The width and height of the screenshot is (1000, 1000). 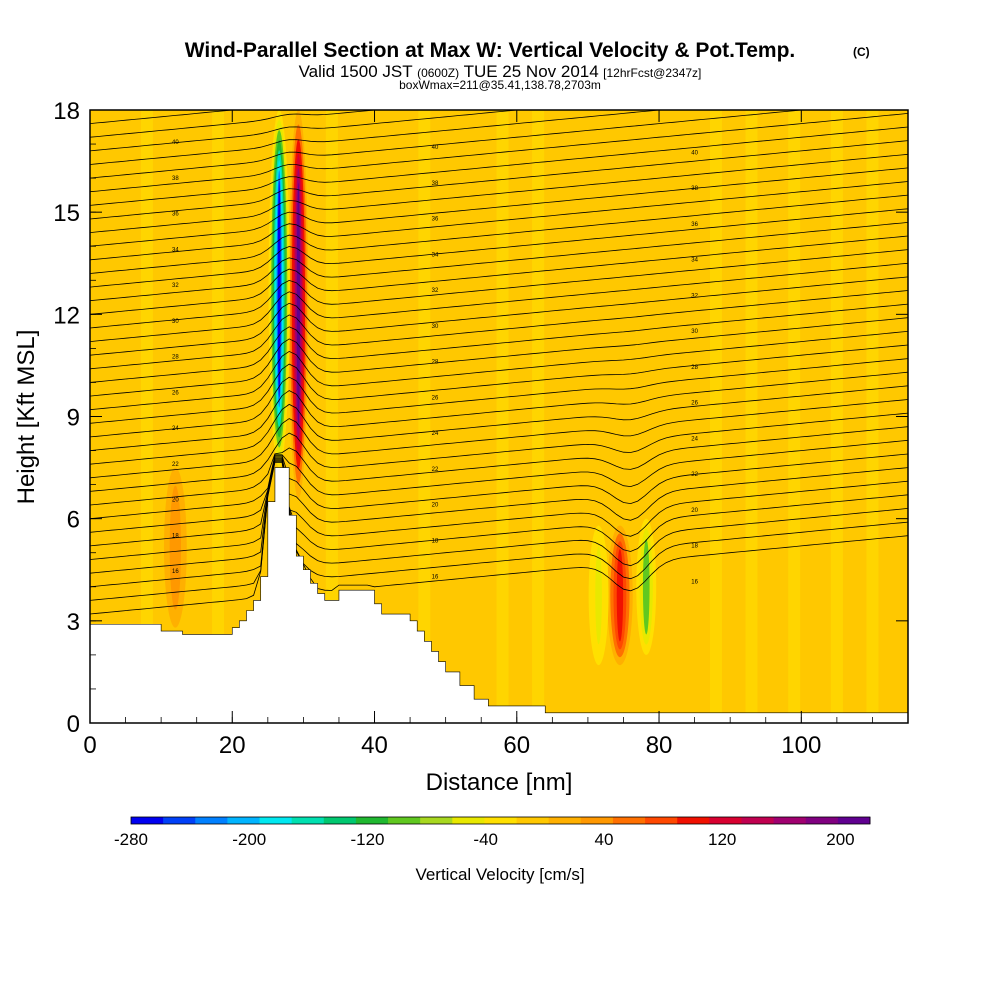 What do you see at coordinates (175, 358) in the screenshot?
I see `isentrope-label: 28` at bounding box center [175, 358].